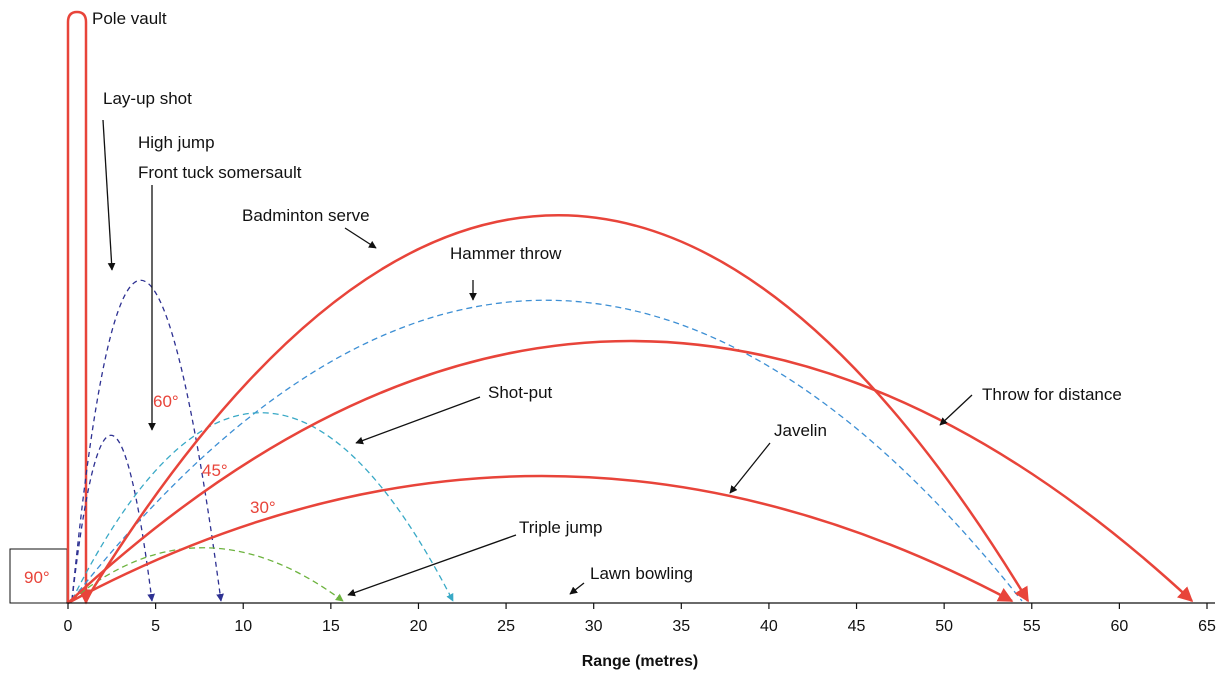 The width and height of the screenshot is (1230, 677). I want to click on x-tick-label: 55, so click(1032, 626).